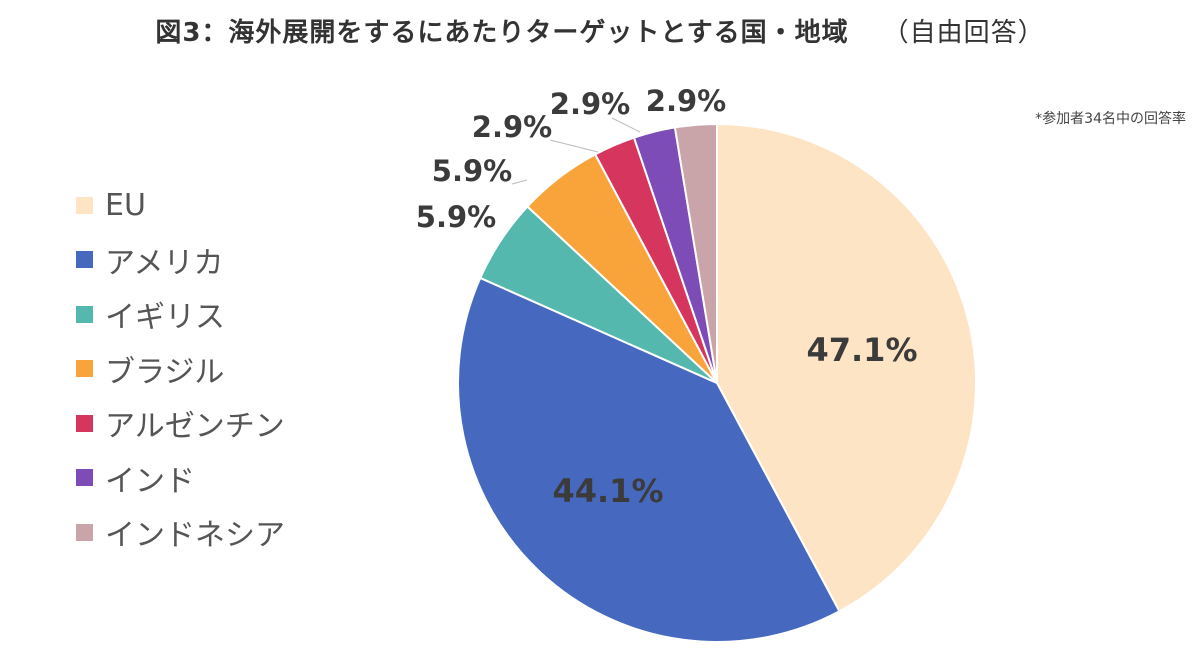 This screenshot has height=663, width=1200. I want to click on legend-item: ブラジル, so click(180, 369).